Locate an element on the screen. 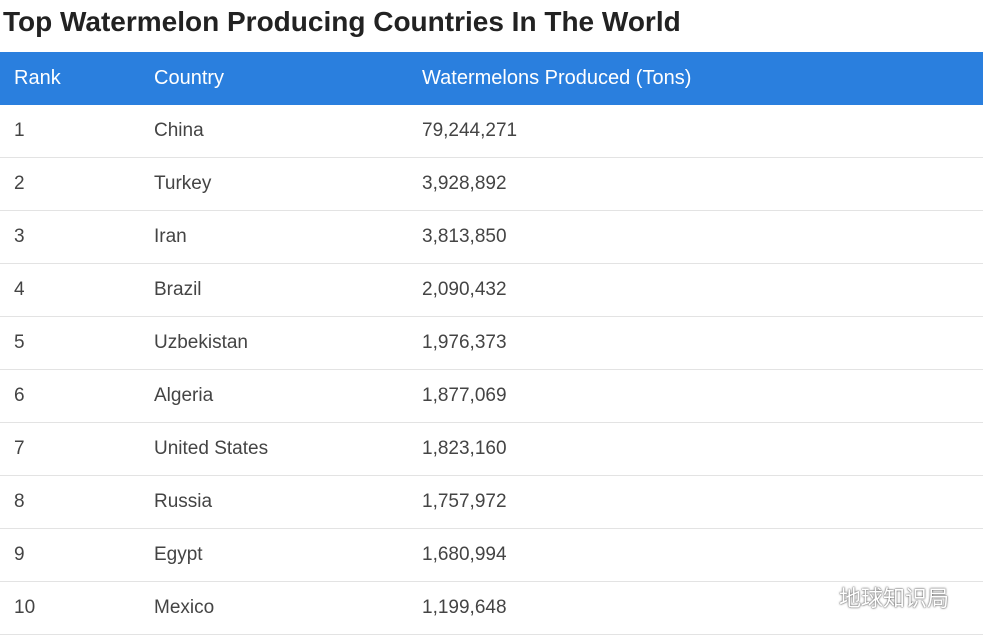  table-row: 4 Brazil 2,090,432 is located at coordinates (491, 290).